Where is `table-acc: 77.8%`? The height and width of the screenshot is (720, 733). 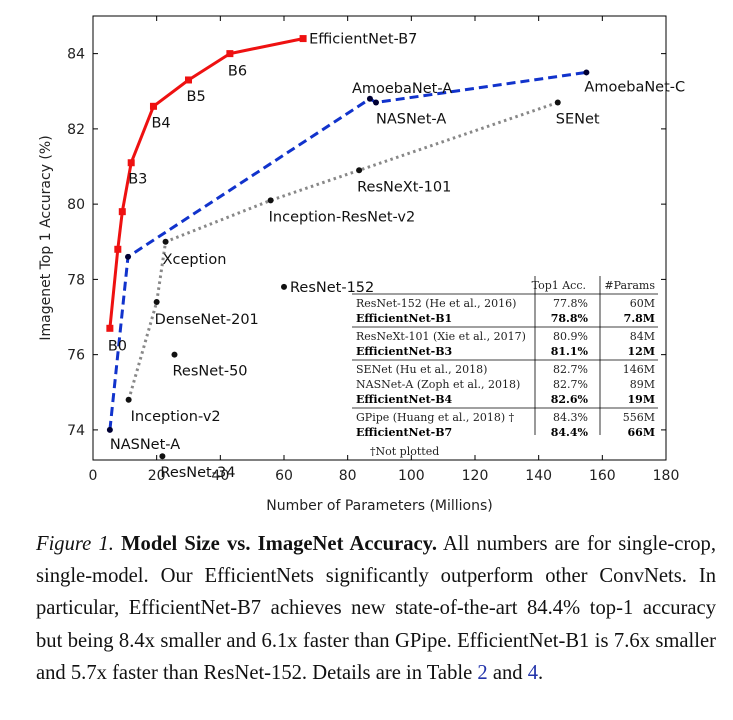
table-acc: 77.8% is located at coordinates (570, 303).